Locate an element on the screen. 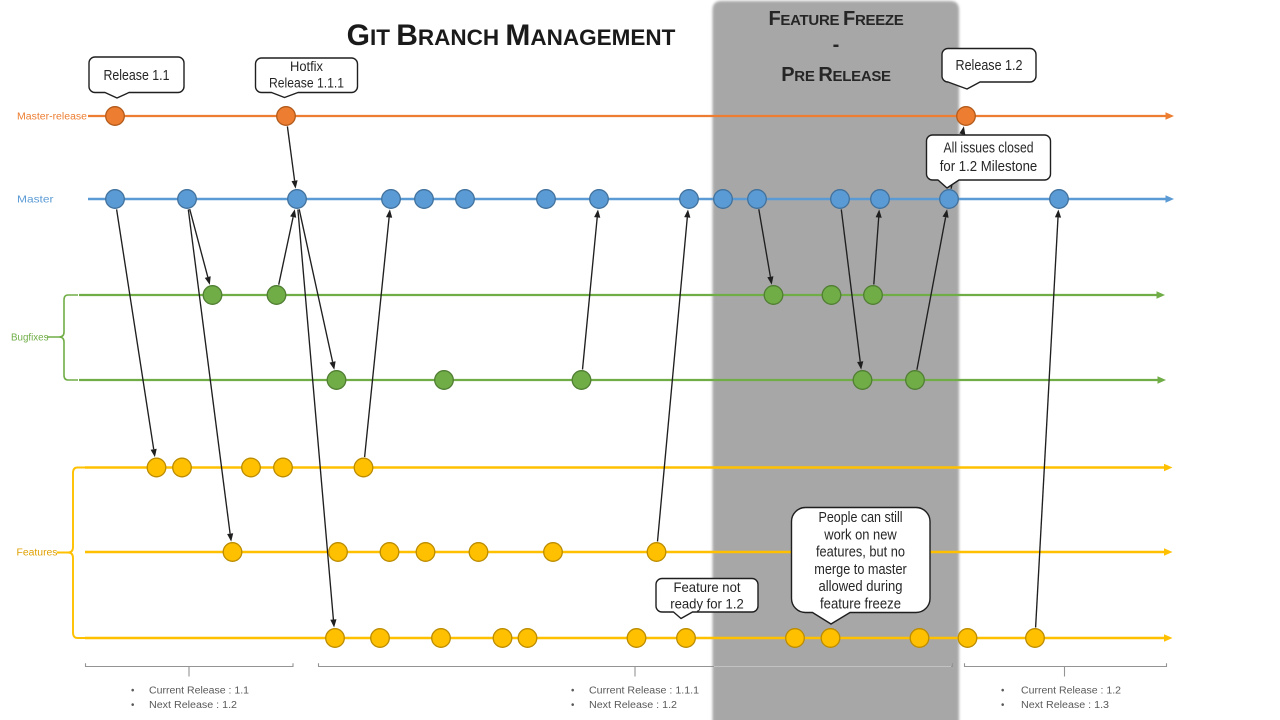 The image size is (1280, 720). svg-text: Current Release : 1.1.1 is located at coordinates (644, 691).